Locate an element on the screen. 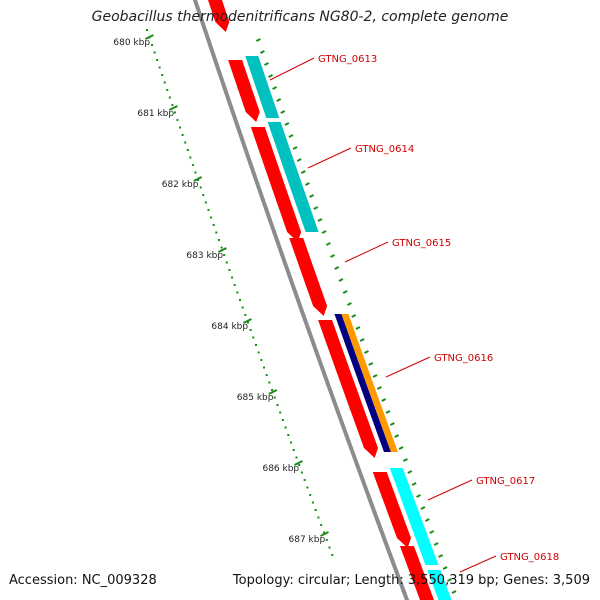 Image resolution: width=600 pixels, height=600 pixels. gene-label: GTNG_0615 is located at coordinates (421, 243).